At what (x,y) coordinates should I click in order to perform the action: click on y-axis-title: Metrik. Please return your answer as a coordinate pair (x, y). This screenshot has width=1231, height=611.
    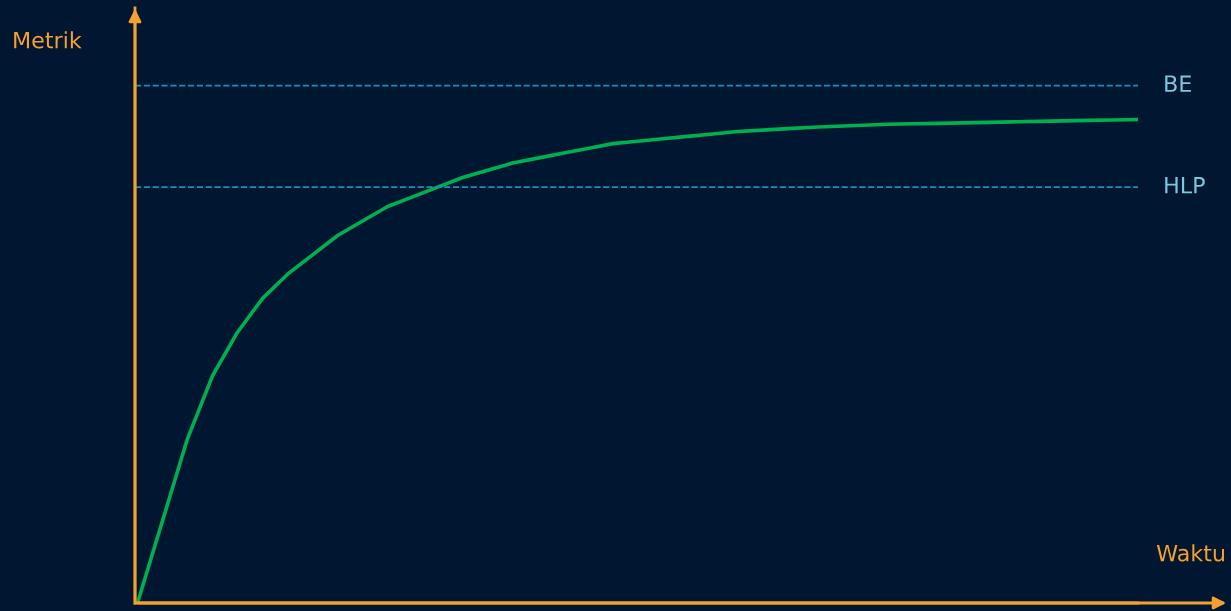
    Looking at the image, I should click on (48, 40).